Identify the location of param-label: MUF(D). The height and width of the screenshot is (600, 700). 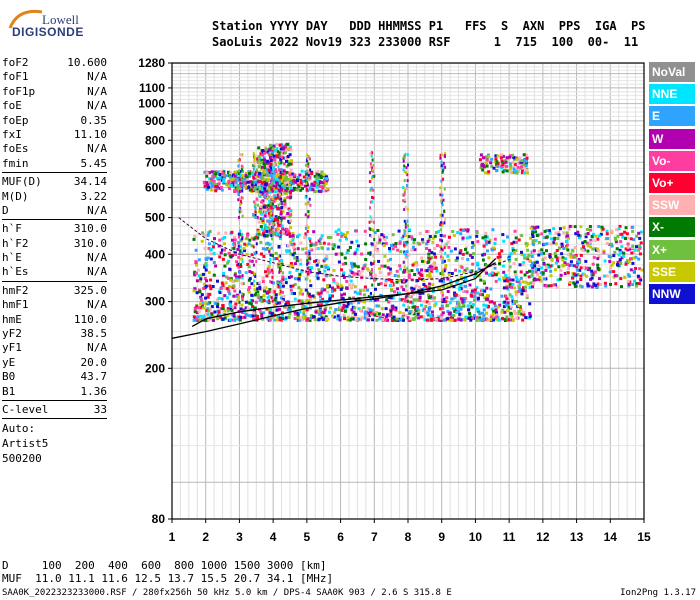
(22, 182).